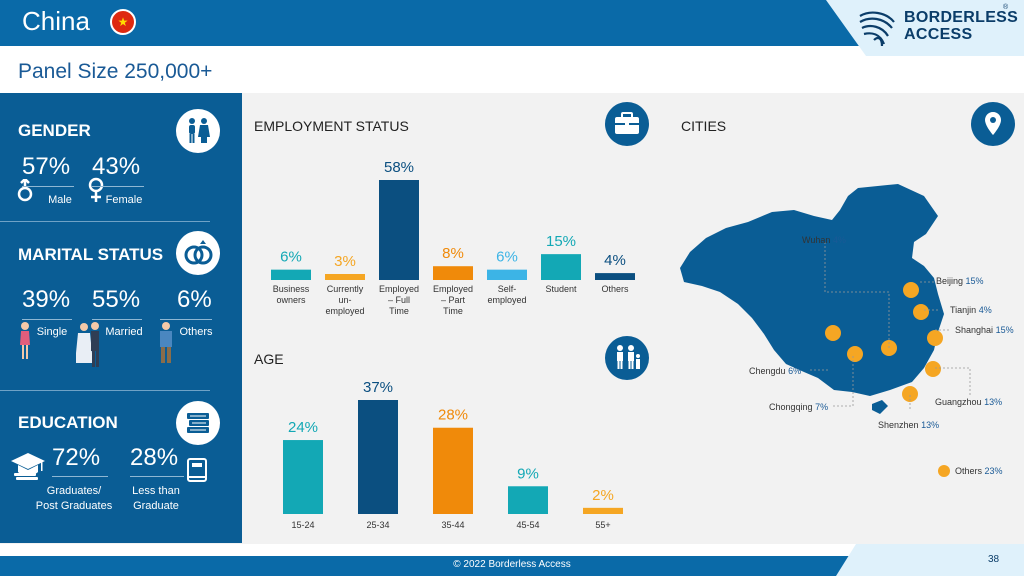 Image resolution: width=1024 pixels, height=576 pixels. Describe the element at coordinates (452, 525) in the screenshot. I see `age-category-label: 35-44` at that location.